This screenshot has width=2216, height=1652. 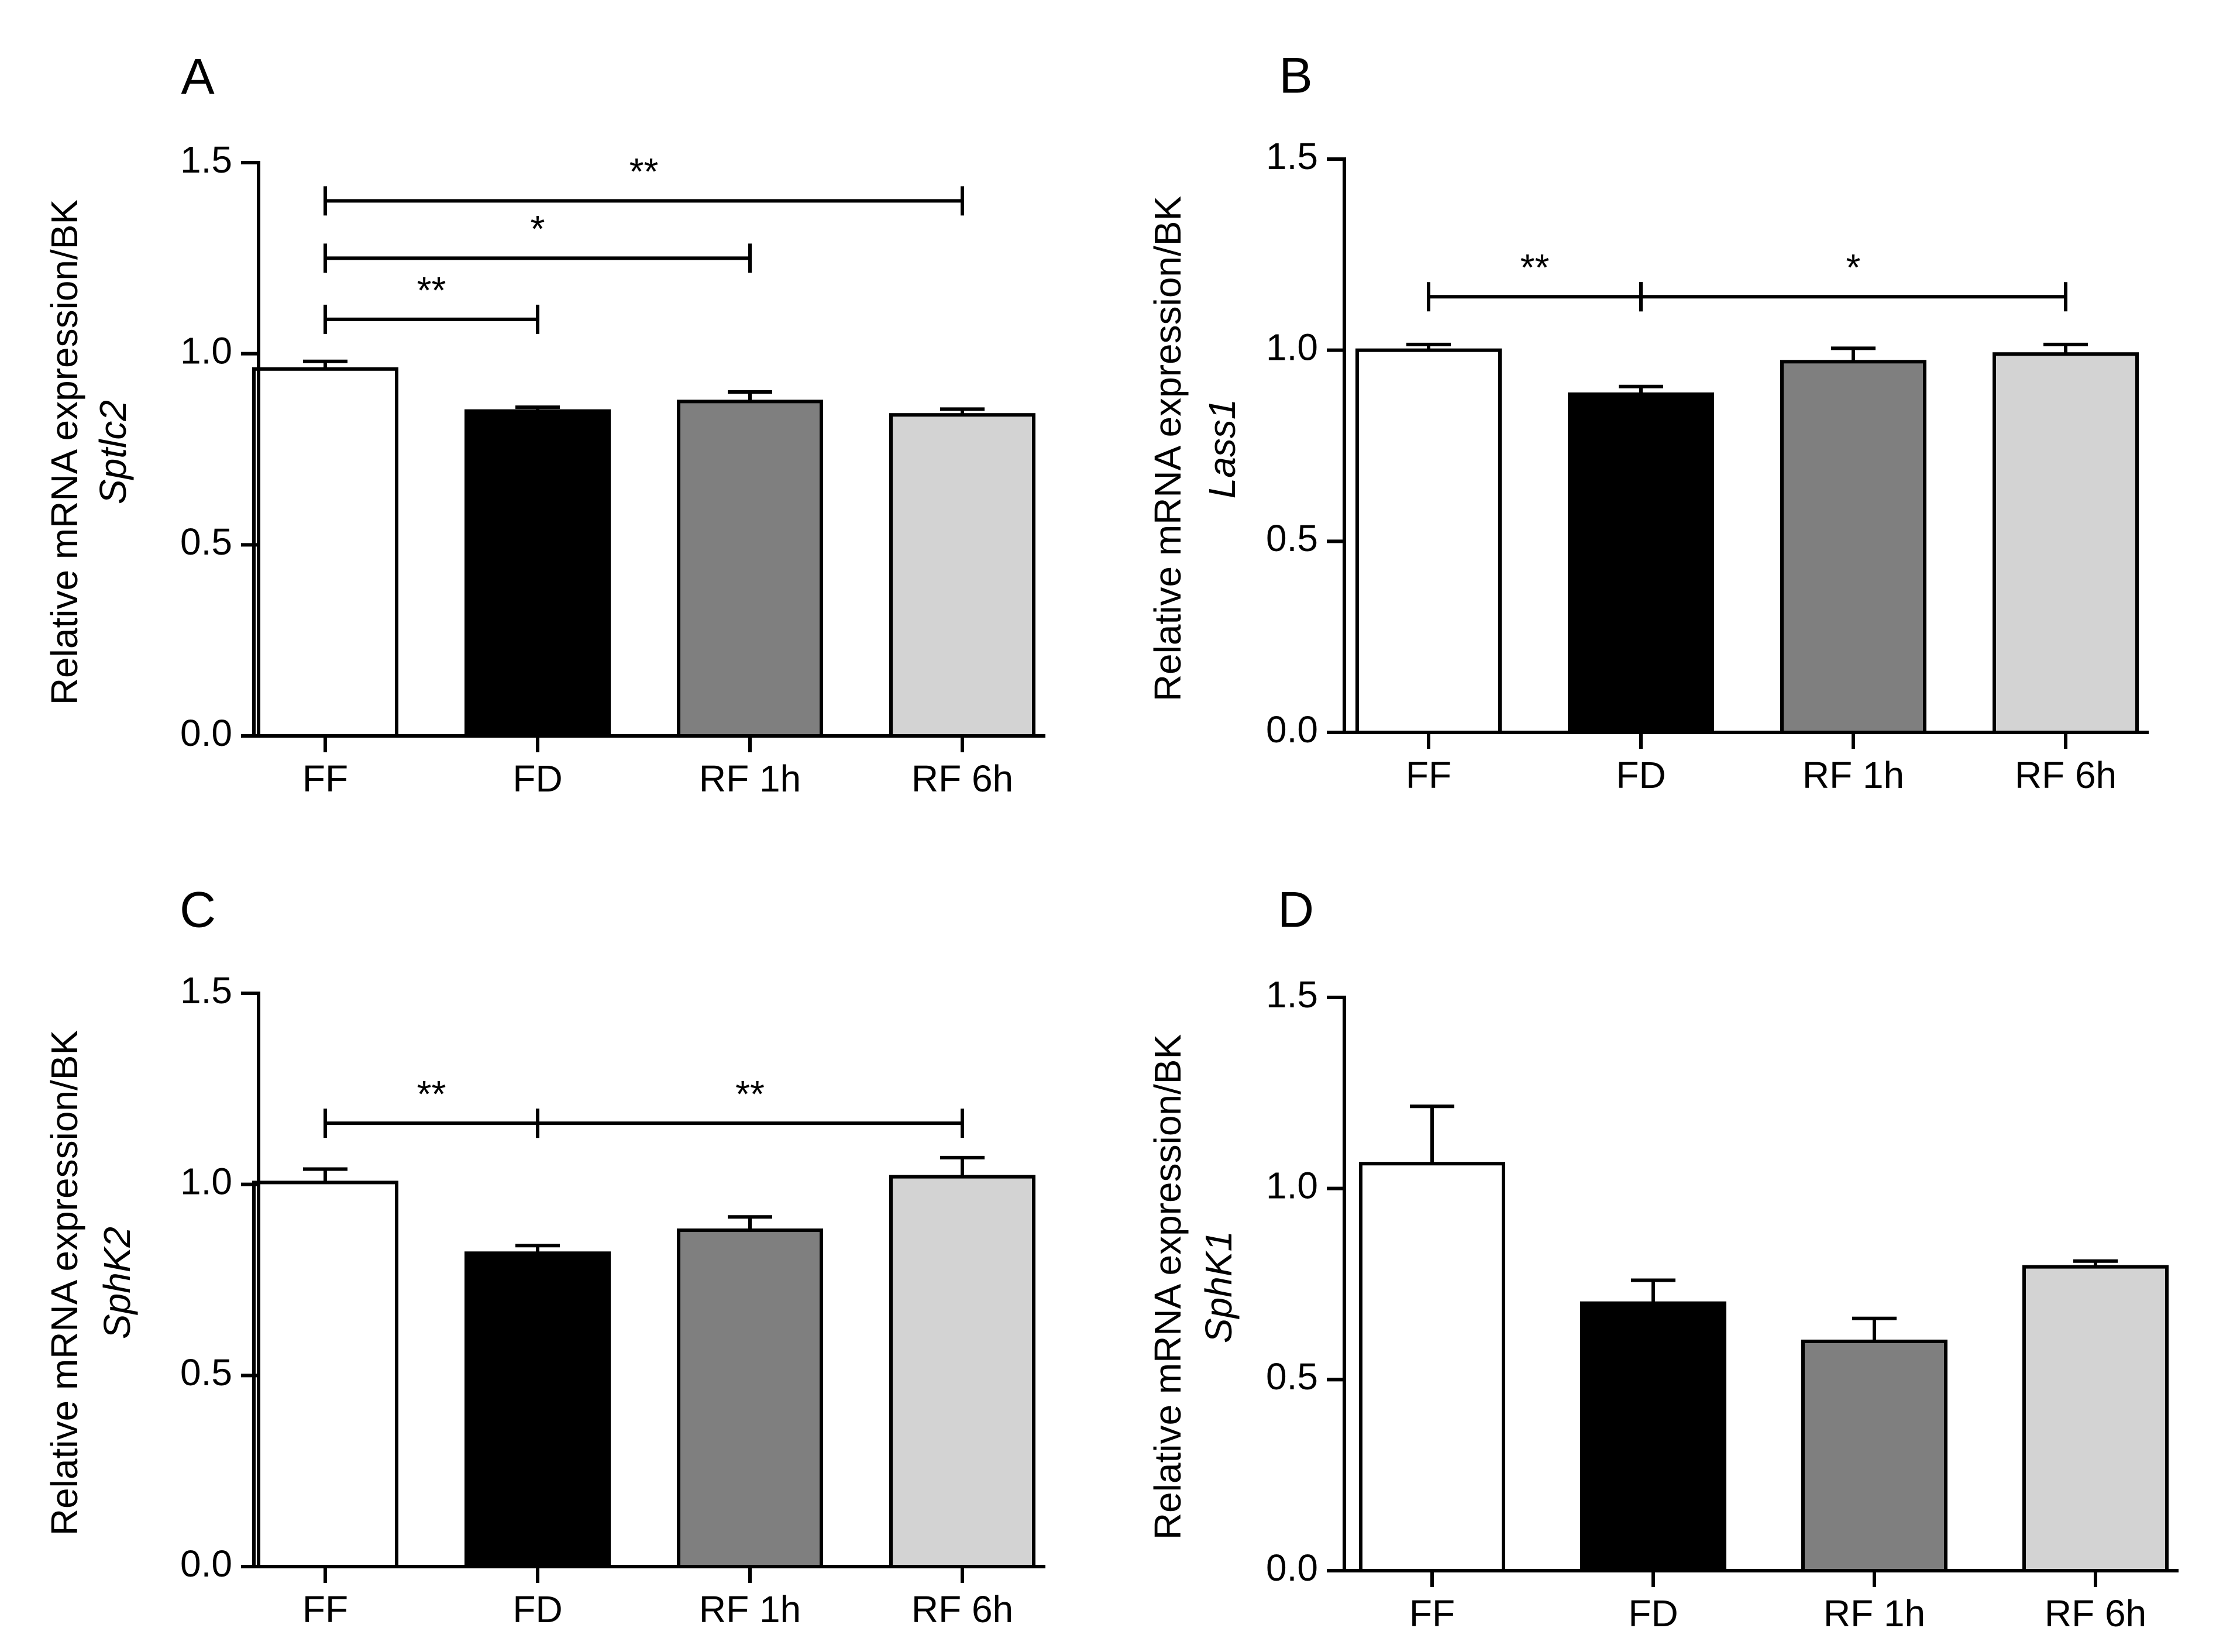 I want to click on y-axis-gene: SphK1, so click(x=1219, y=1287).